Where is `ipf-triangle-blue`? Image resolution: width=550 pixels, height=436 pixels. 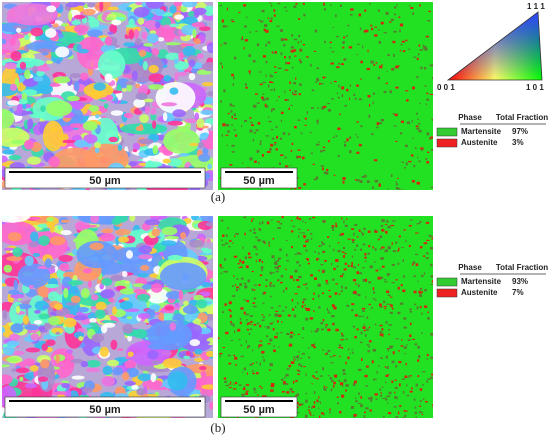 ipf-triangle-blue is located at coordinates (495, 46).